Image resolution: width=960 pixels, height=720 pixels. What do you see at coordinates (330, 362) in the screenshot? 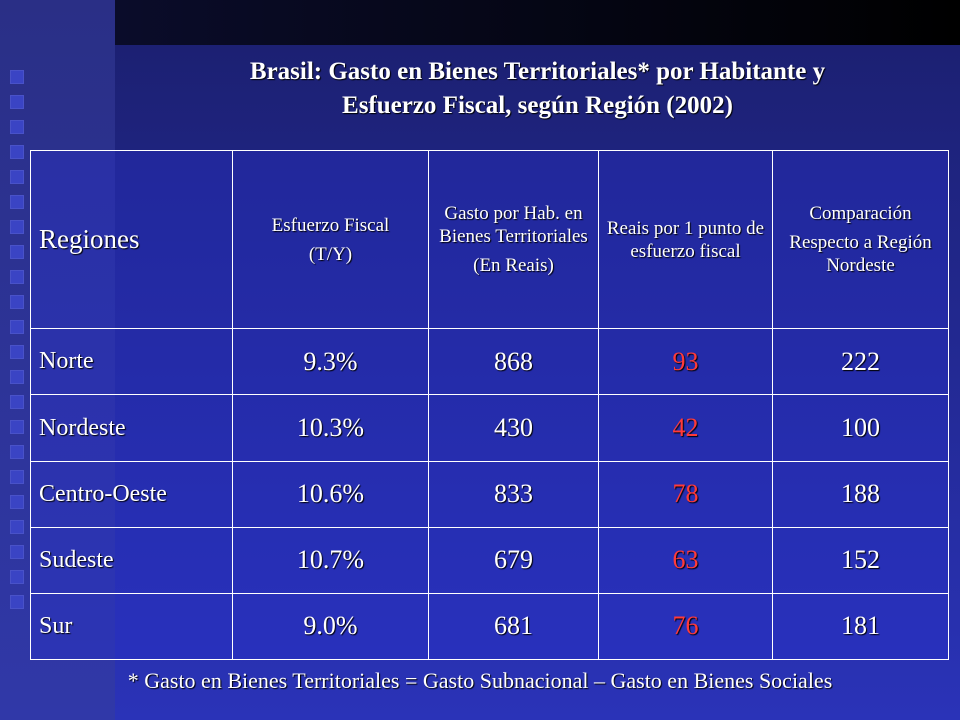
I see `cell-esfuerzo: 9.3%` at bounding box center [330, 362].